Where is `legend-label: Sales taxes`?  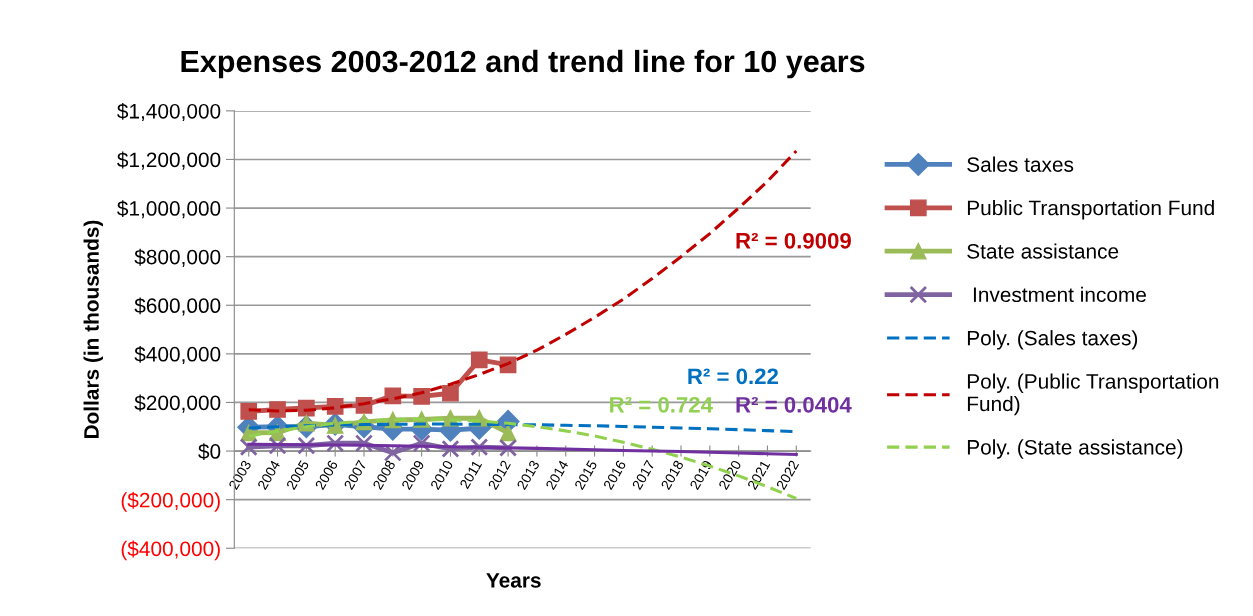 legend-label: Sales taxes is located at coordinates (1020, 164).